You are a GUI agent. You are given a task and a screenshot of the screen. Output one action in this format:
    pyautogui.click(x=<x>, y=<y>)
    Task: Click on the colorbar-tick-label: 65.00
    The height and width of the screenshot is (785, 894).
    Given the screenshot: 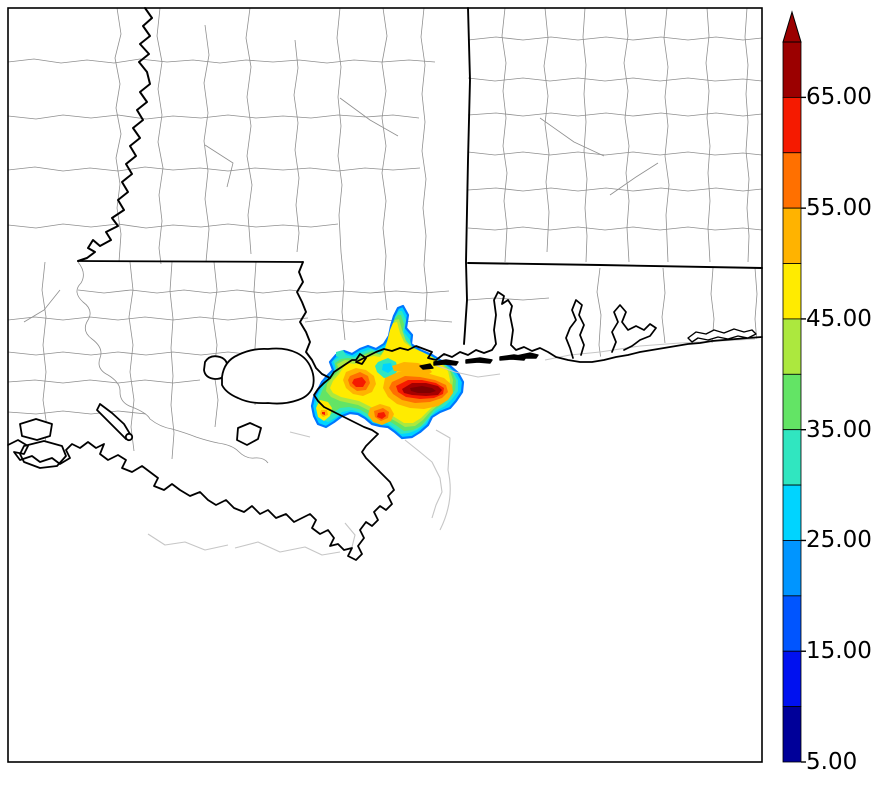 What is the action you would take?
    pyautogui.click(x=839, y=97)
    